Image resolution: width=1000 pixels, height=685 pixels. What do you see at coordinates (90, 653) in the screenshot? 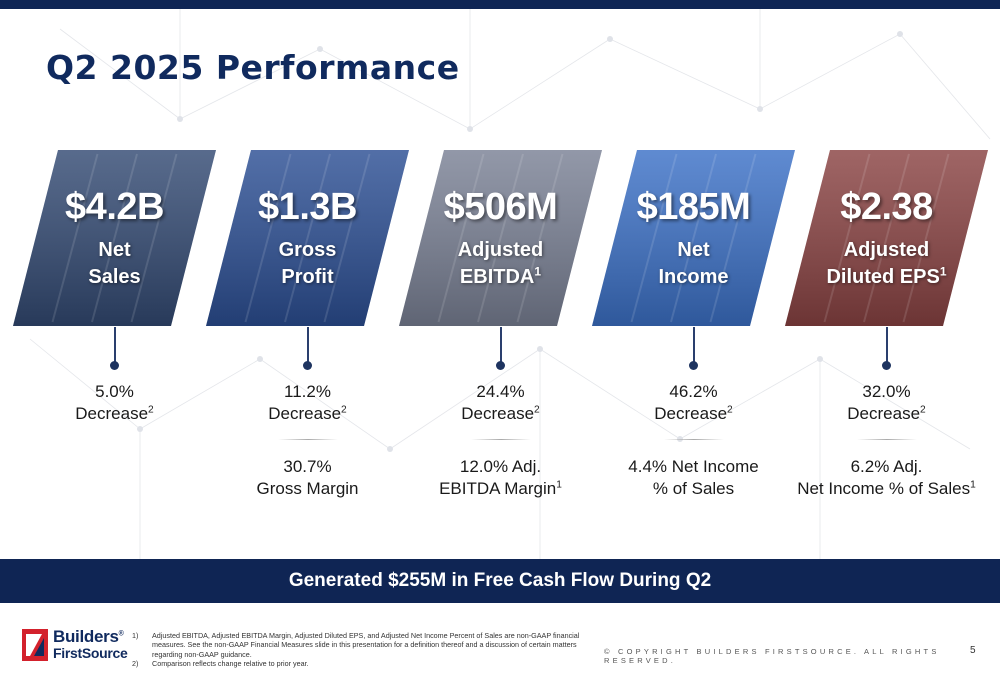
I see `logo-text-firstsource: FirstSource` at bounding box center [90, 653].